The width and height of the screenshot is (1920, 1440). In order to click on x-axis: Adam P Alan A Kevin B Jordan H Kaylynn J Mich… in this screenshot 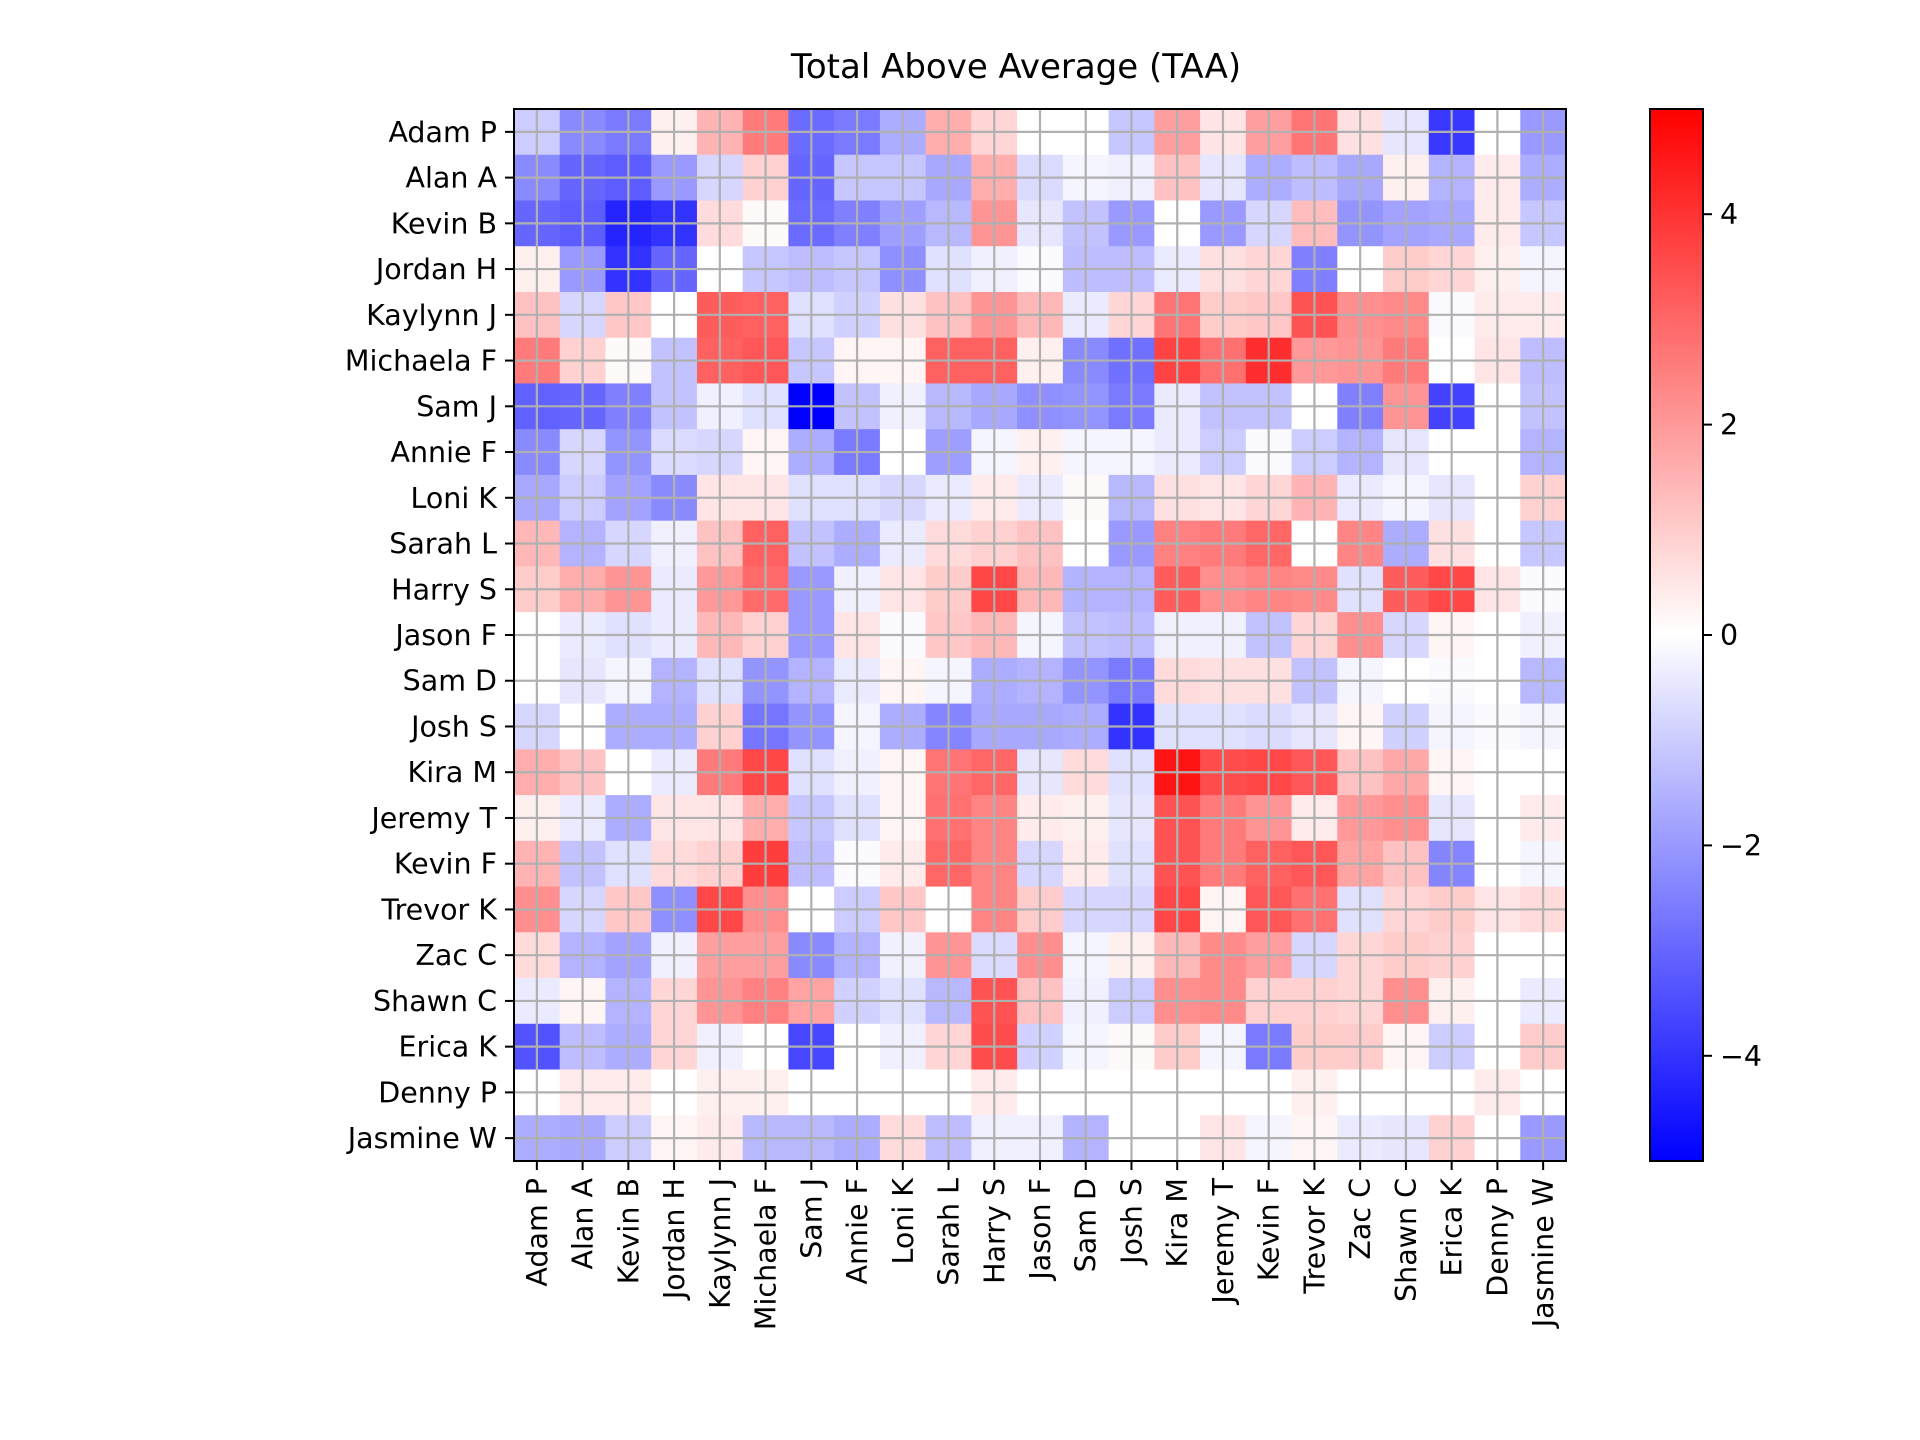, I will do `click(1040, 1245)`.